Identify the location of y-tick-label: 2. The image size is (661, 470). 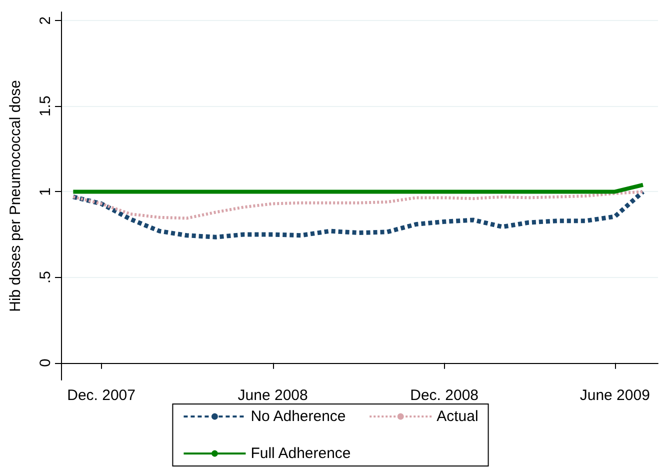
(45, 20).